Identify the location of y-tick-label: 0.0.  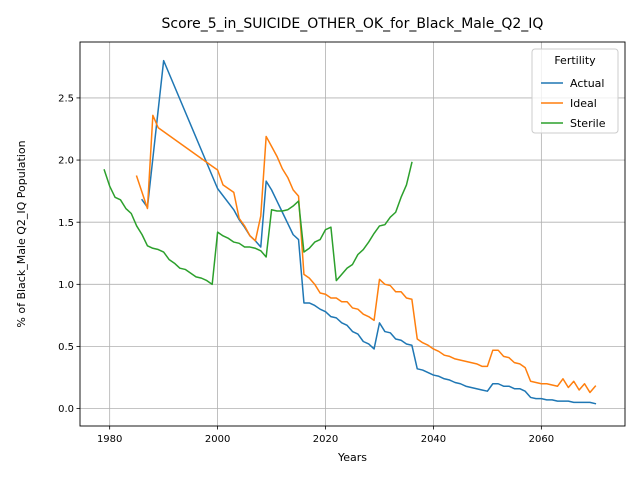
(66, 409).